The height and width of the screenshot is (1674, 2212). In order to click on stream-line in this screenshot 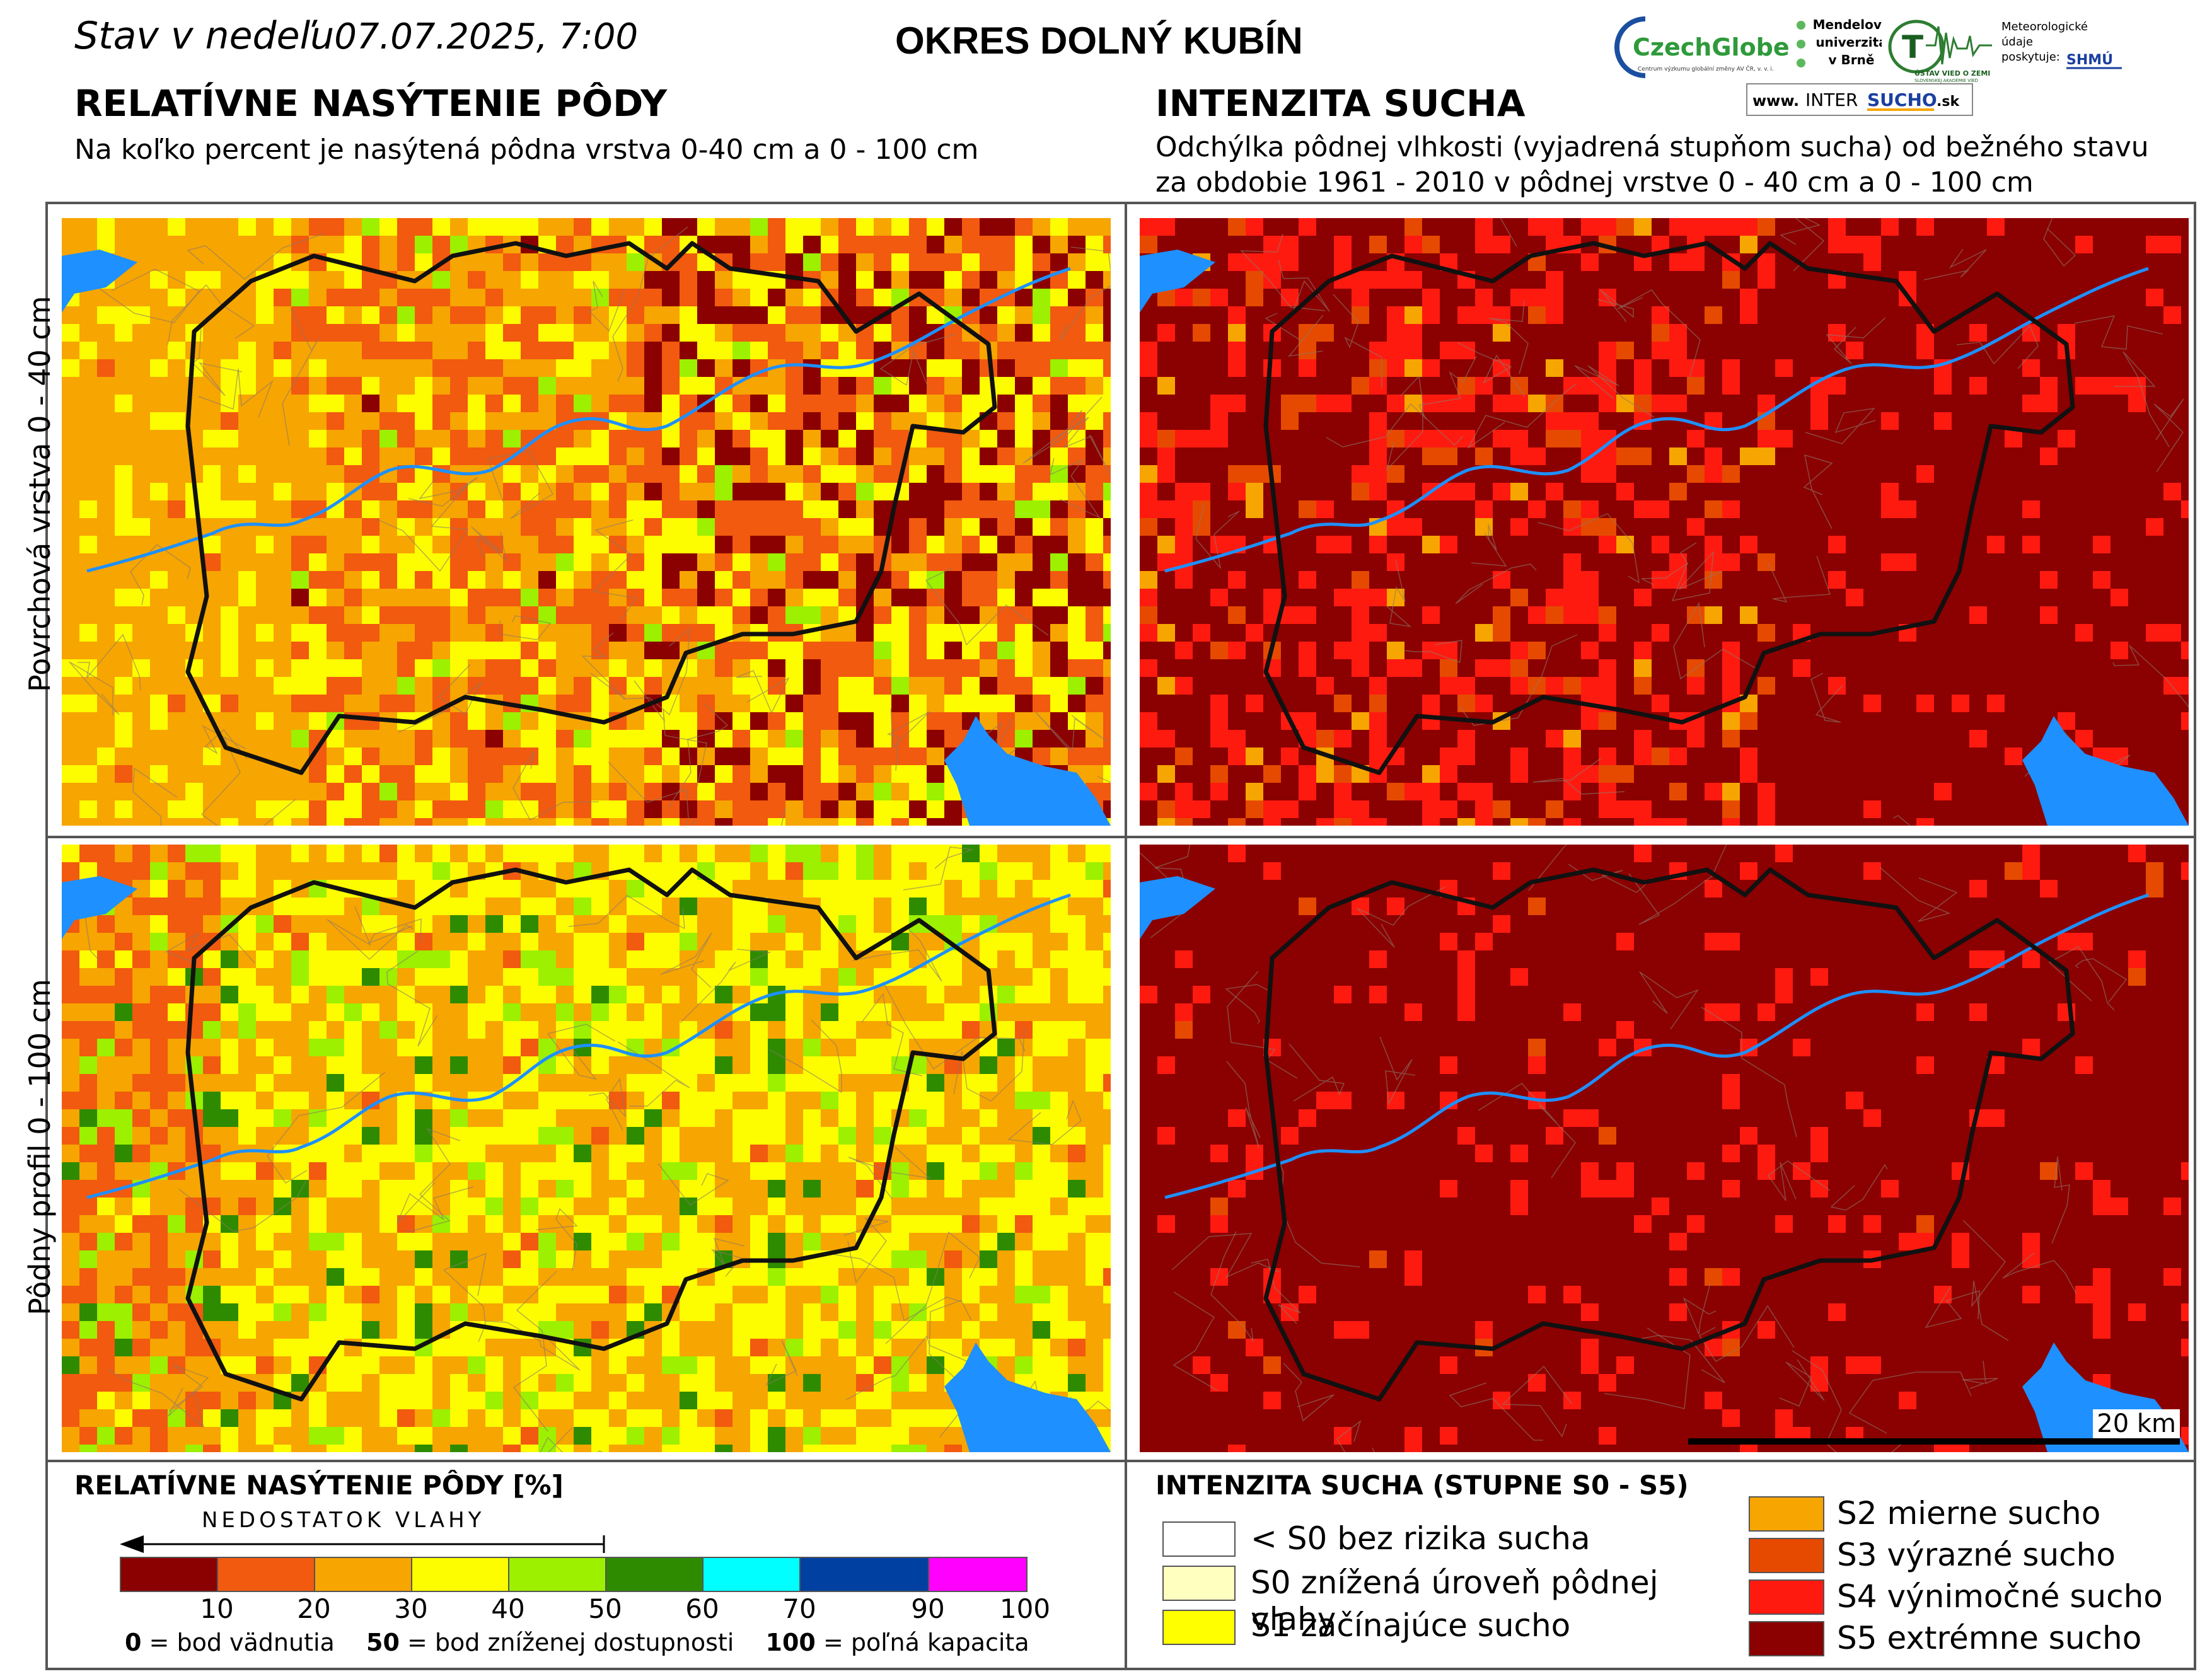, I will do `click(698, 756)`.